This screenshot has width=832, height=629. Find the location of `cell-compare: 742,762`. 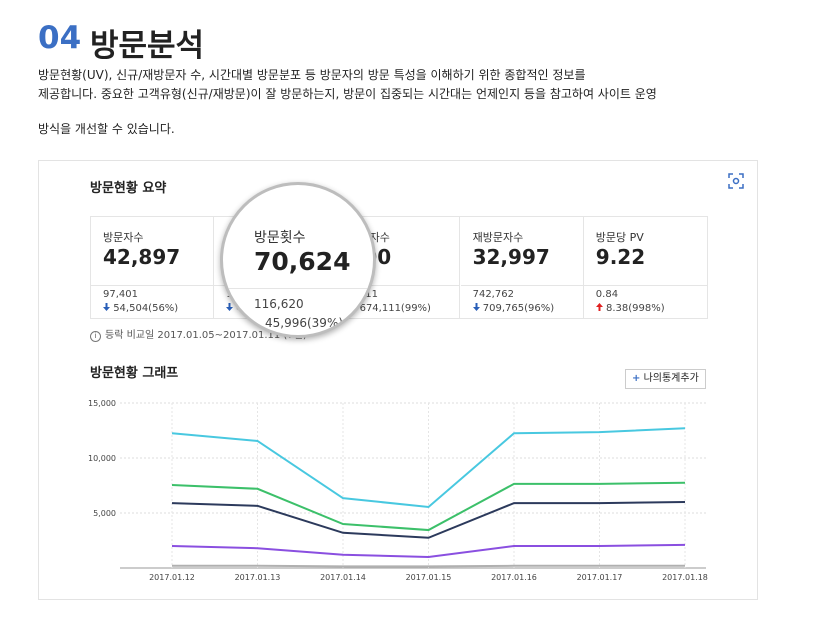

cell-compare: 742,762 is located at coordinates (493, 294).